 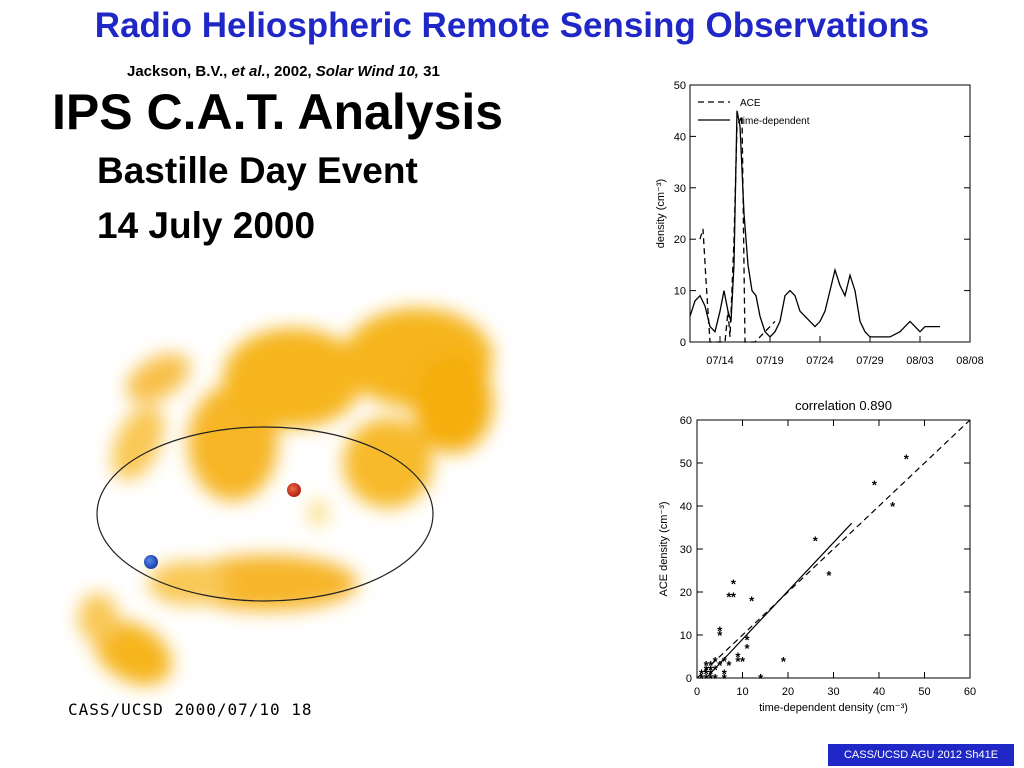 What do you see at coordinates (206, 225) in the screenshot?
I see `subtitle-date: 14 July 2000` at bounding box center [206, 225].